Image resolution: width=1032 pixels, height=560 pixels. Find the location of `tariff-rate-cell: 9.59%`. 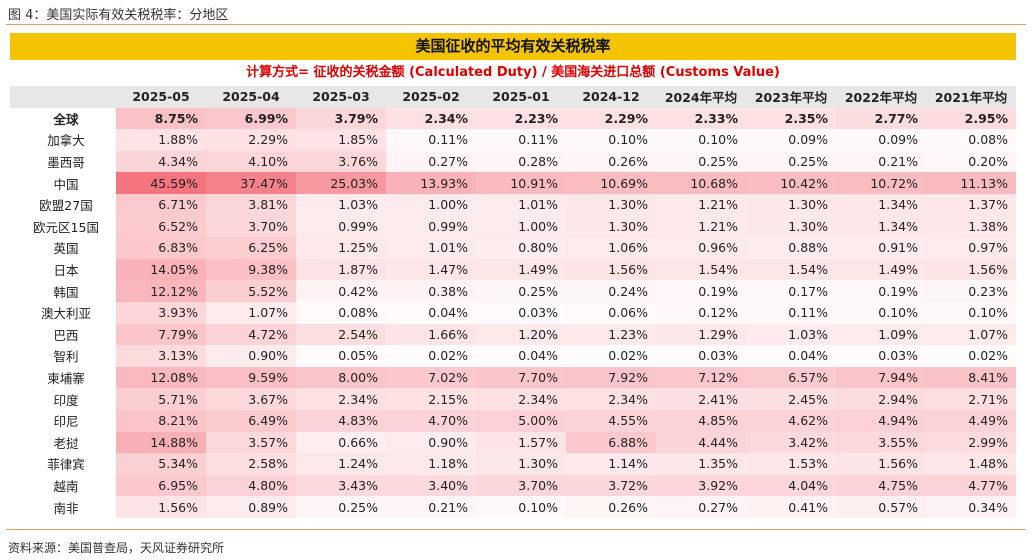

tariff-rate-cell: 9.59% is located at coordinates (251, 377).